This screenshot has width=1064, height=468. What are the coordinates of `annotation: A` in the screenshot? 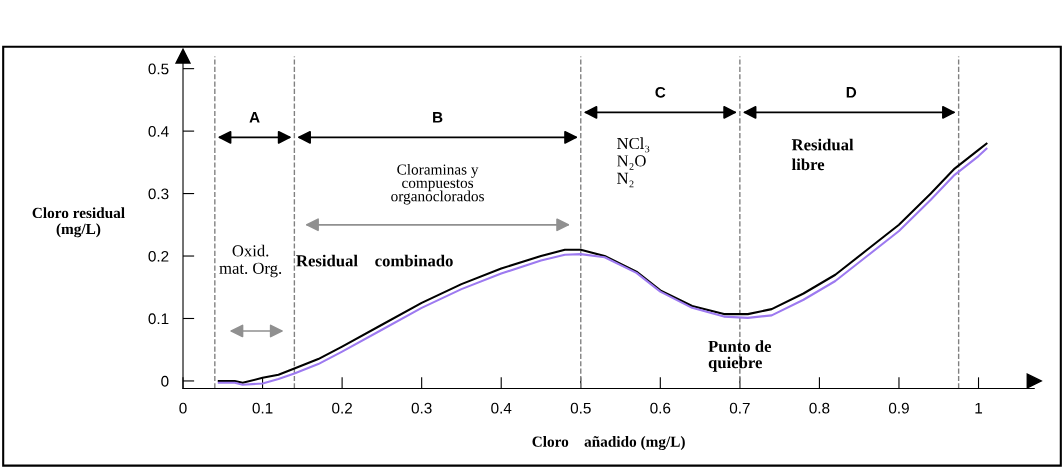 It's located at (254, 117).